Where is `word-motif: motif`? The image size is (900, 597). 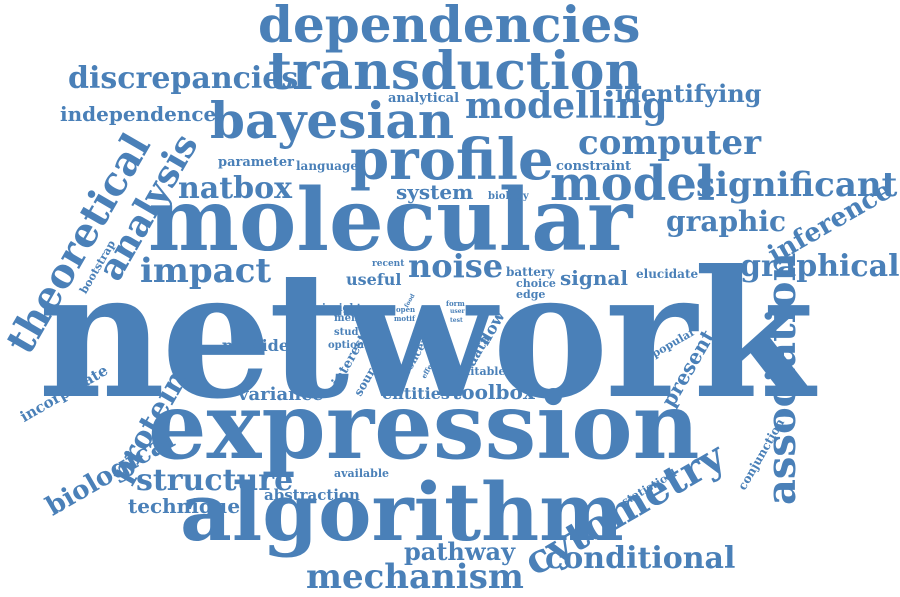 word-motif: motif is located at coordinates (404, 318).